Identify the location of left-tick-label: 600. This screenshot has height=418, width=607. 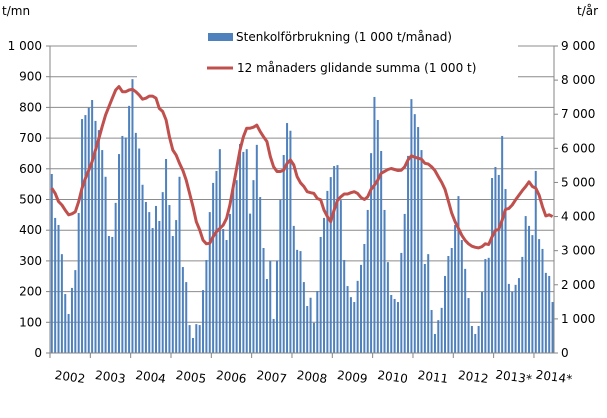
(30, 169).